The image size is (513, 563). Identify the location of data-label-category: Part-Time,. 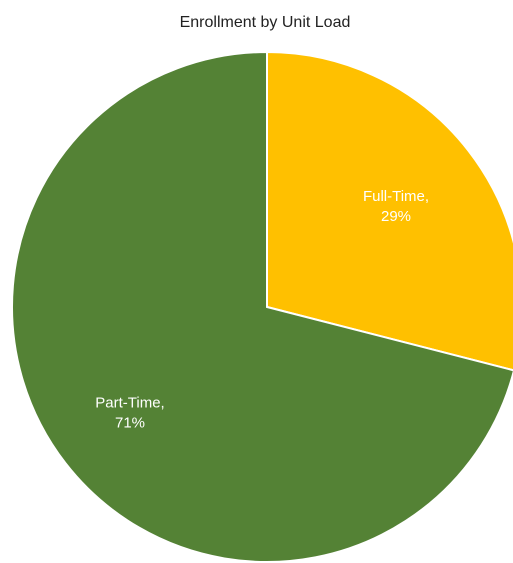
(129, 402).